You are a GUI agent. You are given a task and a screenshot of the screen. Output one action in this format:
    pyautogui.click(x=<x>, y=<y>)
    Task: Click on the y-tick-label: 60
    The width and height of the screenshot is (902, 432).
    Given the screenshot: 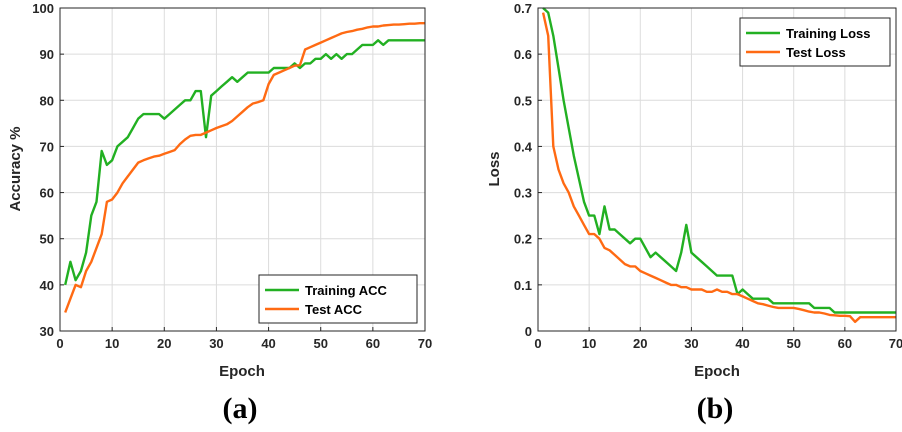 What is the action you would take?
    pyautogui.click(x=47, y=193)
    